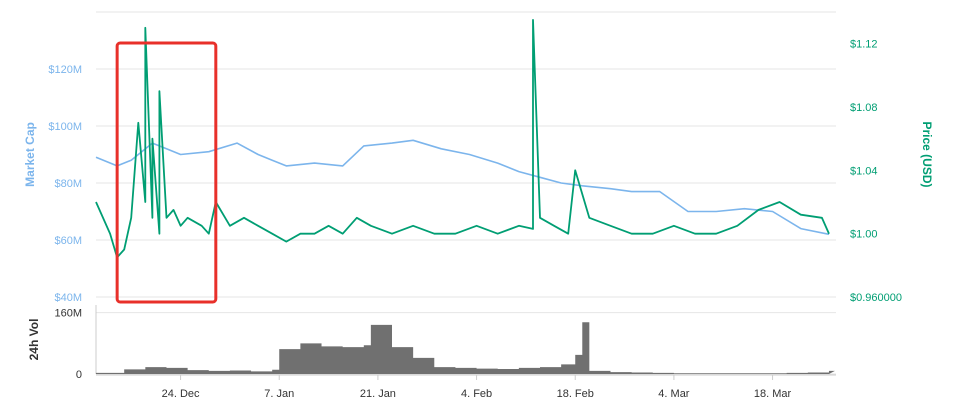  Describe the element at coordinates (30, 154) in the screenshot. I see `left-axis-title: Market Cap` at that location.